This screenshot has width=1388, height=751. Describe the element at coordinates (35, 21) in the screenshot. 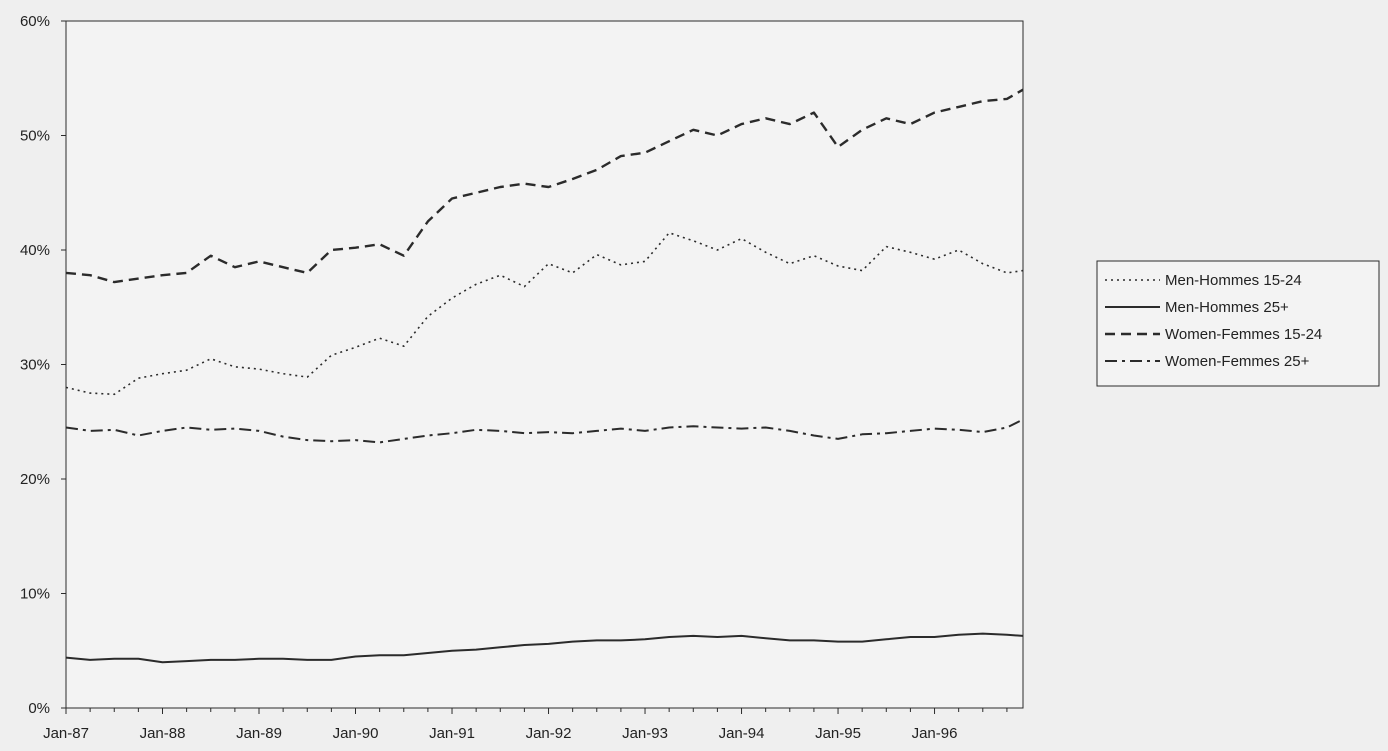

I see `y-tick-label: 60%` at that location.